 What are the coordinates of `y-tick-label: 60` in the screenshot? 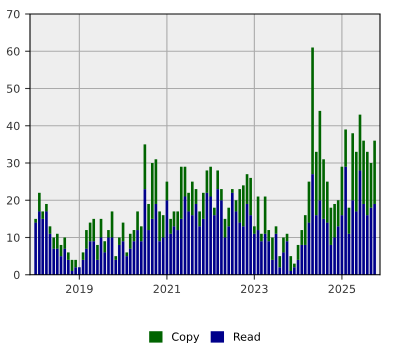 It's located at (13, 51).